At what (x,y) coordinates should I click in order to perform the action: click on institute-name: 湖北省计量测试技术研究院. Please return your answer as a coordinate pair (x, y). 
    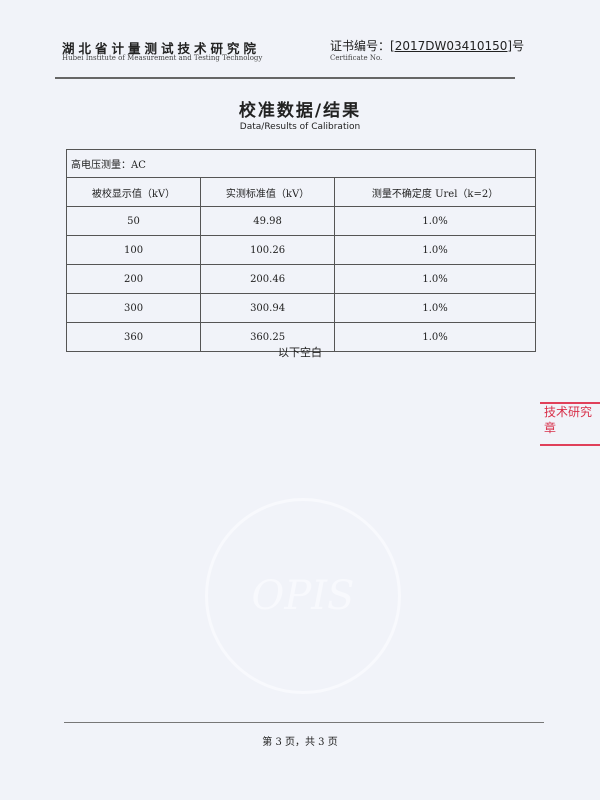
    Looking at the image, I should click on (161, 48).